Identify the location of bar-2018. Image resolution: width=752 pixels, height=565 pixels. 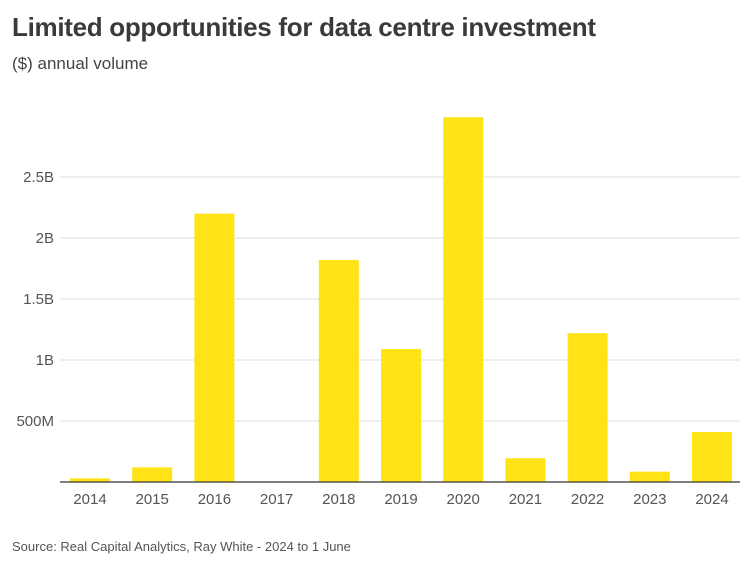
(338, 370).